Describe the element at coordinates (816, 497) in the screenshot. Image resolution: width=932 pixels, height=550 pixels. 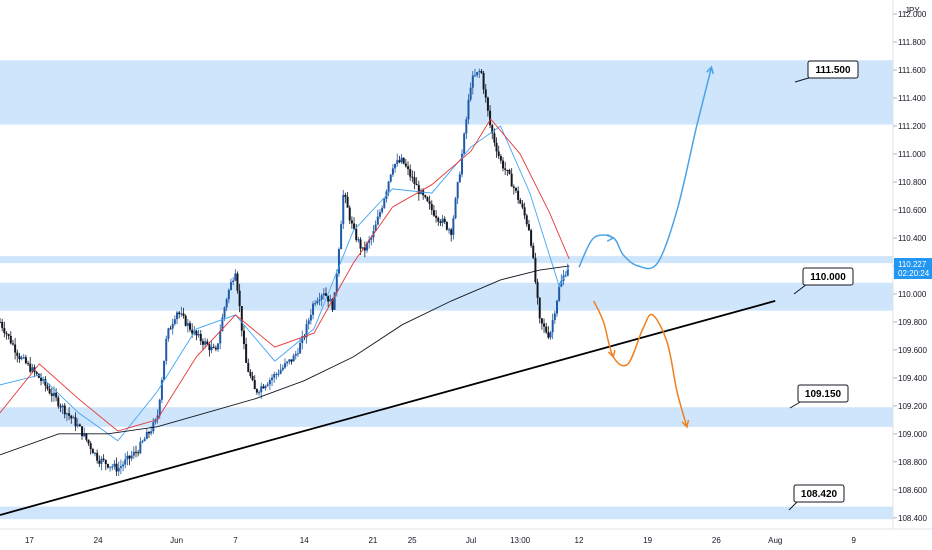
I see `callout-108.420: 108.420` at that location.